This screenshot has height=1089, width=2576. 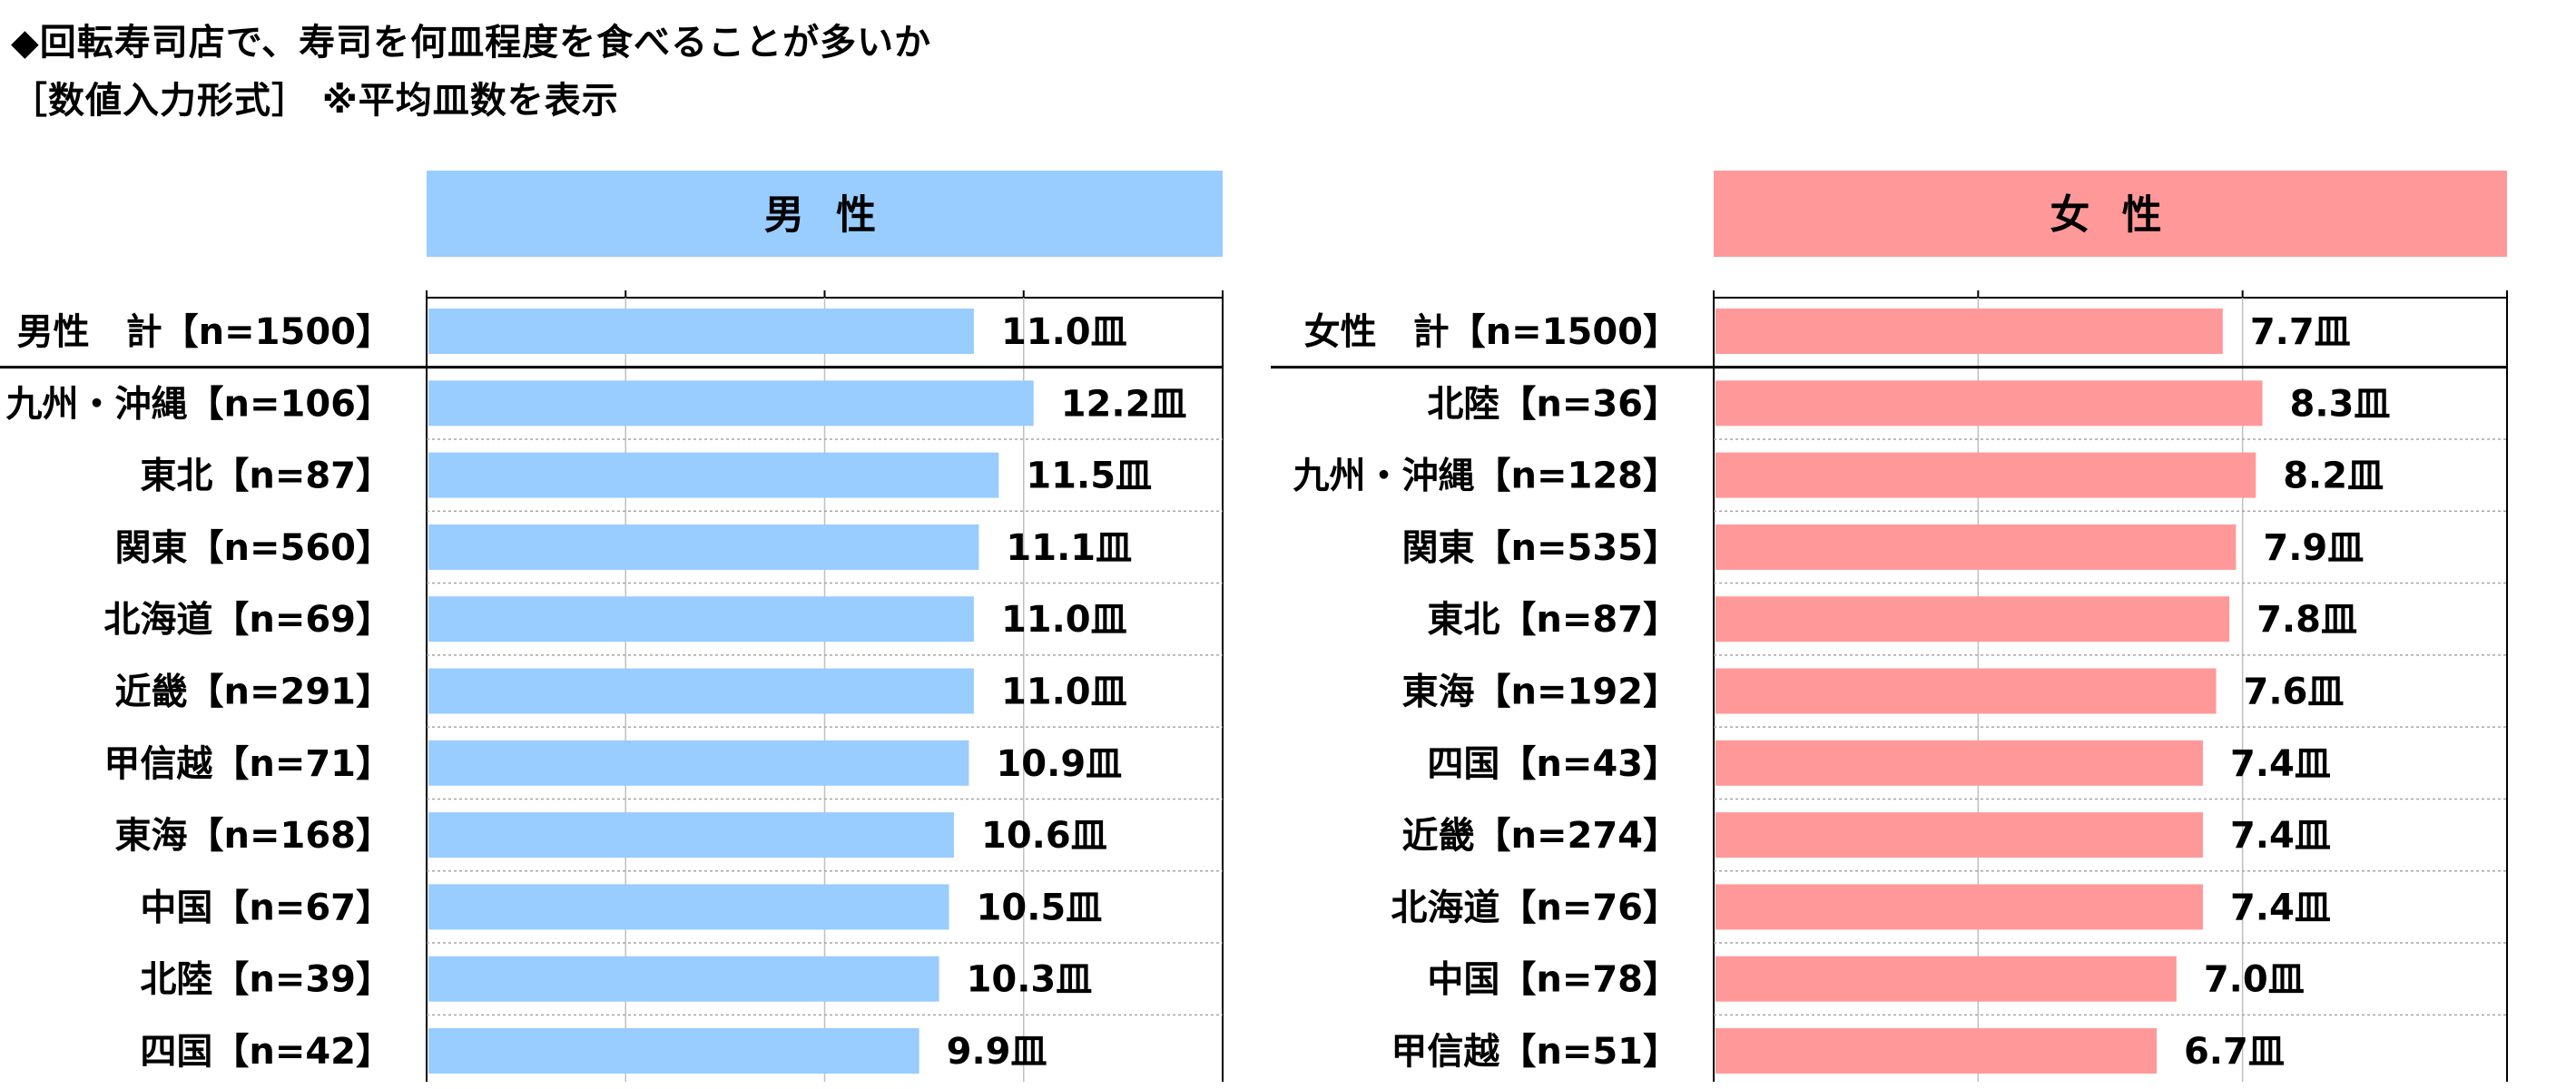 I want to click on category-label: 関東【n=560】, so click(x=254, y=548).